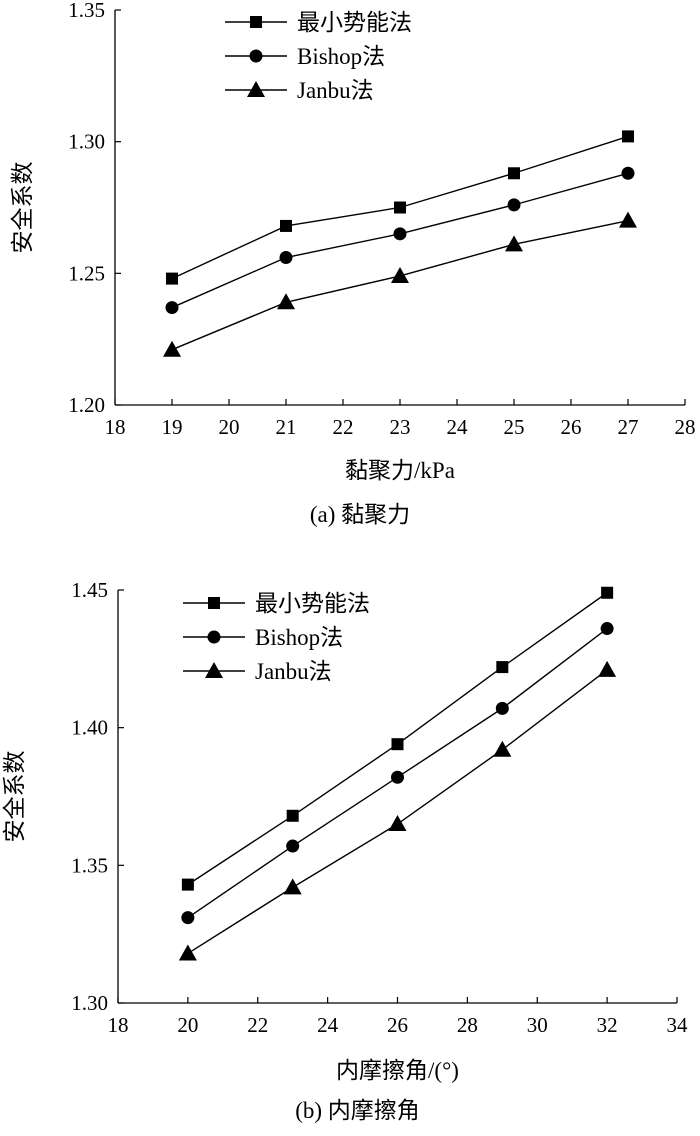 This screenshot has width=700, height=1136. Describe the element at coordinates (400, 427) in the screenshot. I see `x-tick-label: 23` at that location.